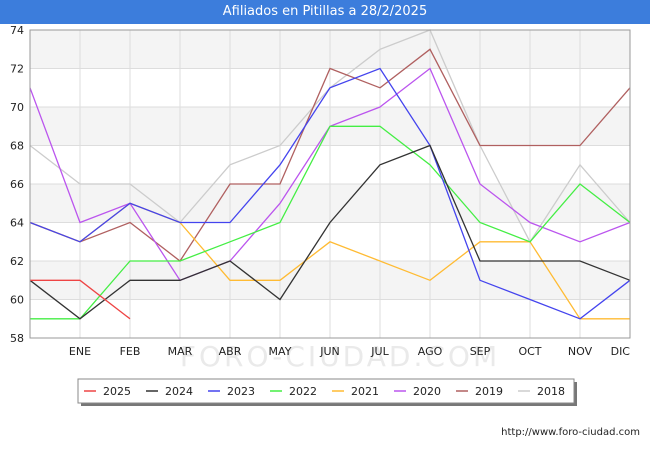 Image resolution: width=650 pixels, height=450 pixels. What do you see at coordinates (427, 391) in the screenshot?
I see `legend-label-2020: 2020` at bounding box center [427, 391].